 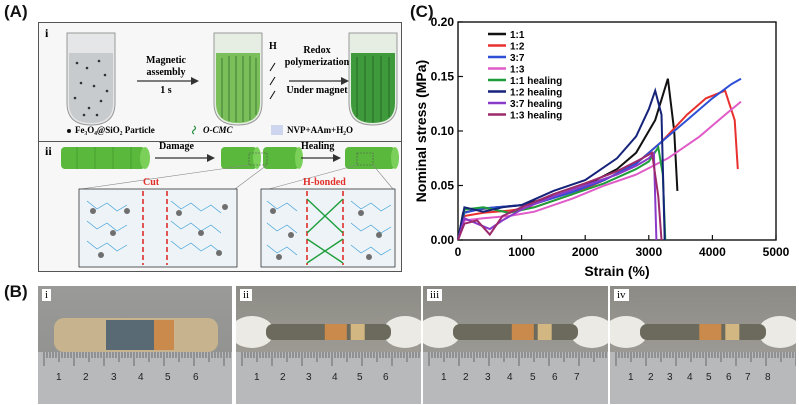 I want to click on legend-entry: 1:1 healing, so click(x=536, y=81).